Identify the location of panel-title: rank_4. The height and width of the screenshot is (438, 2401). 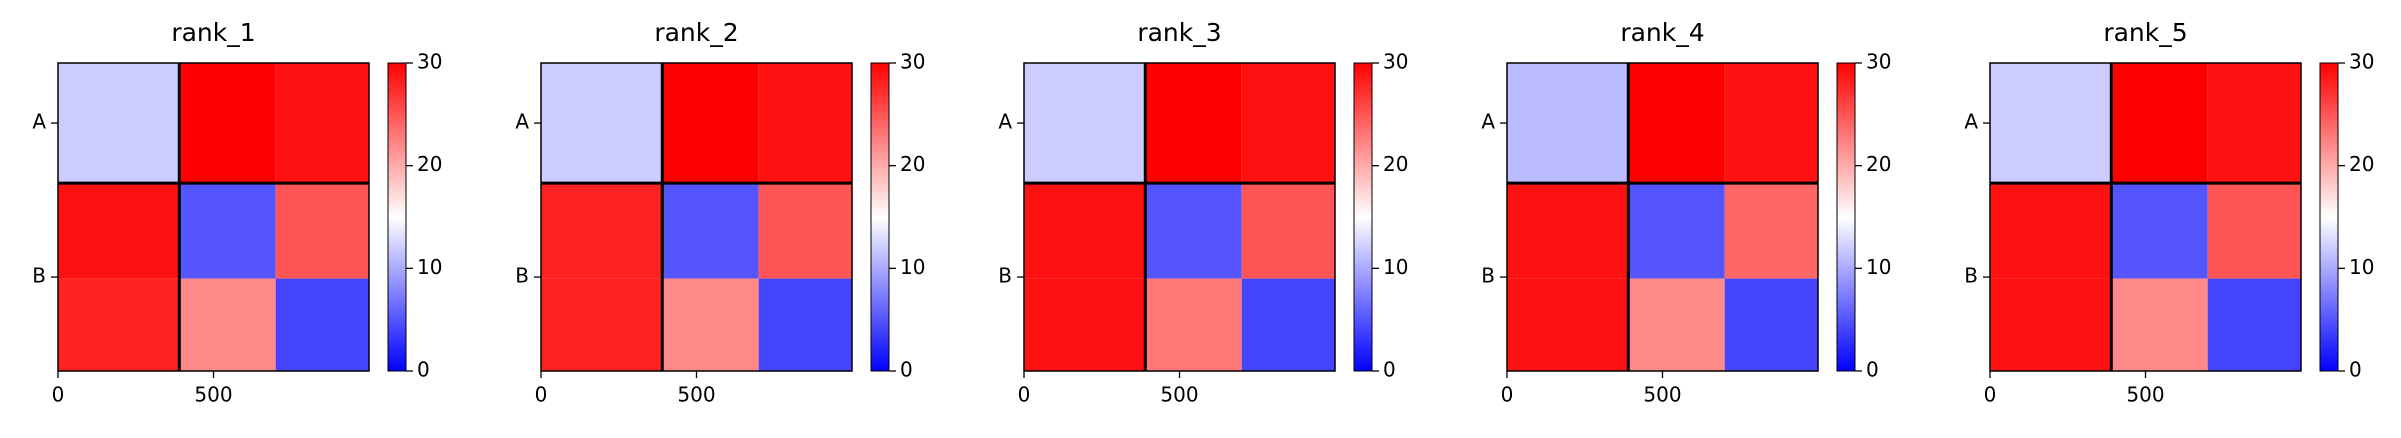
(1662, 32).